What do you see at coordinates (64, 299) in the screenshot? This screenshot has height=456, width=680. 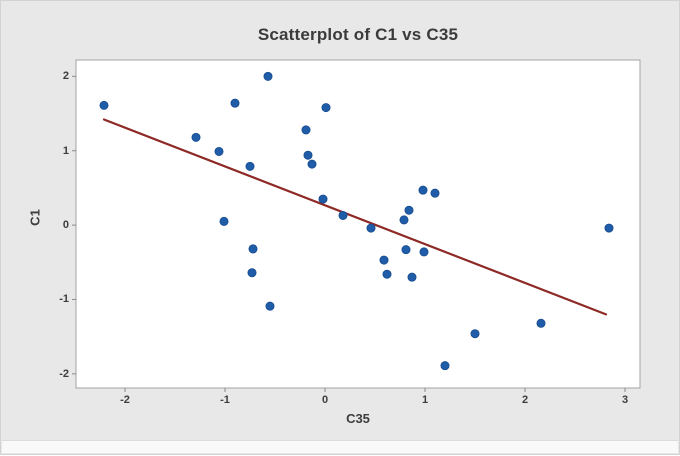 I see `y-tick-label: -1` at bounding box center [64, 299].